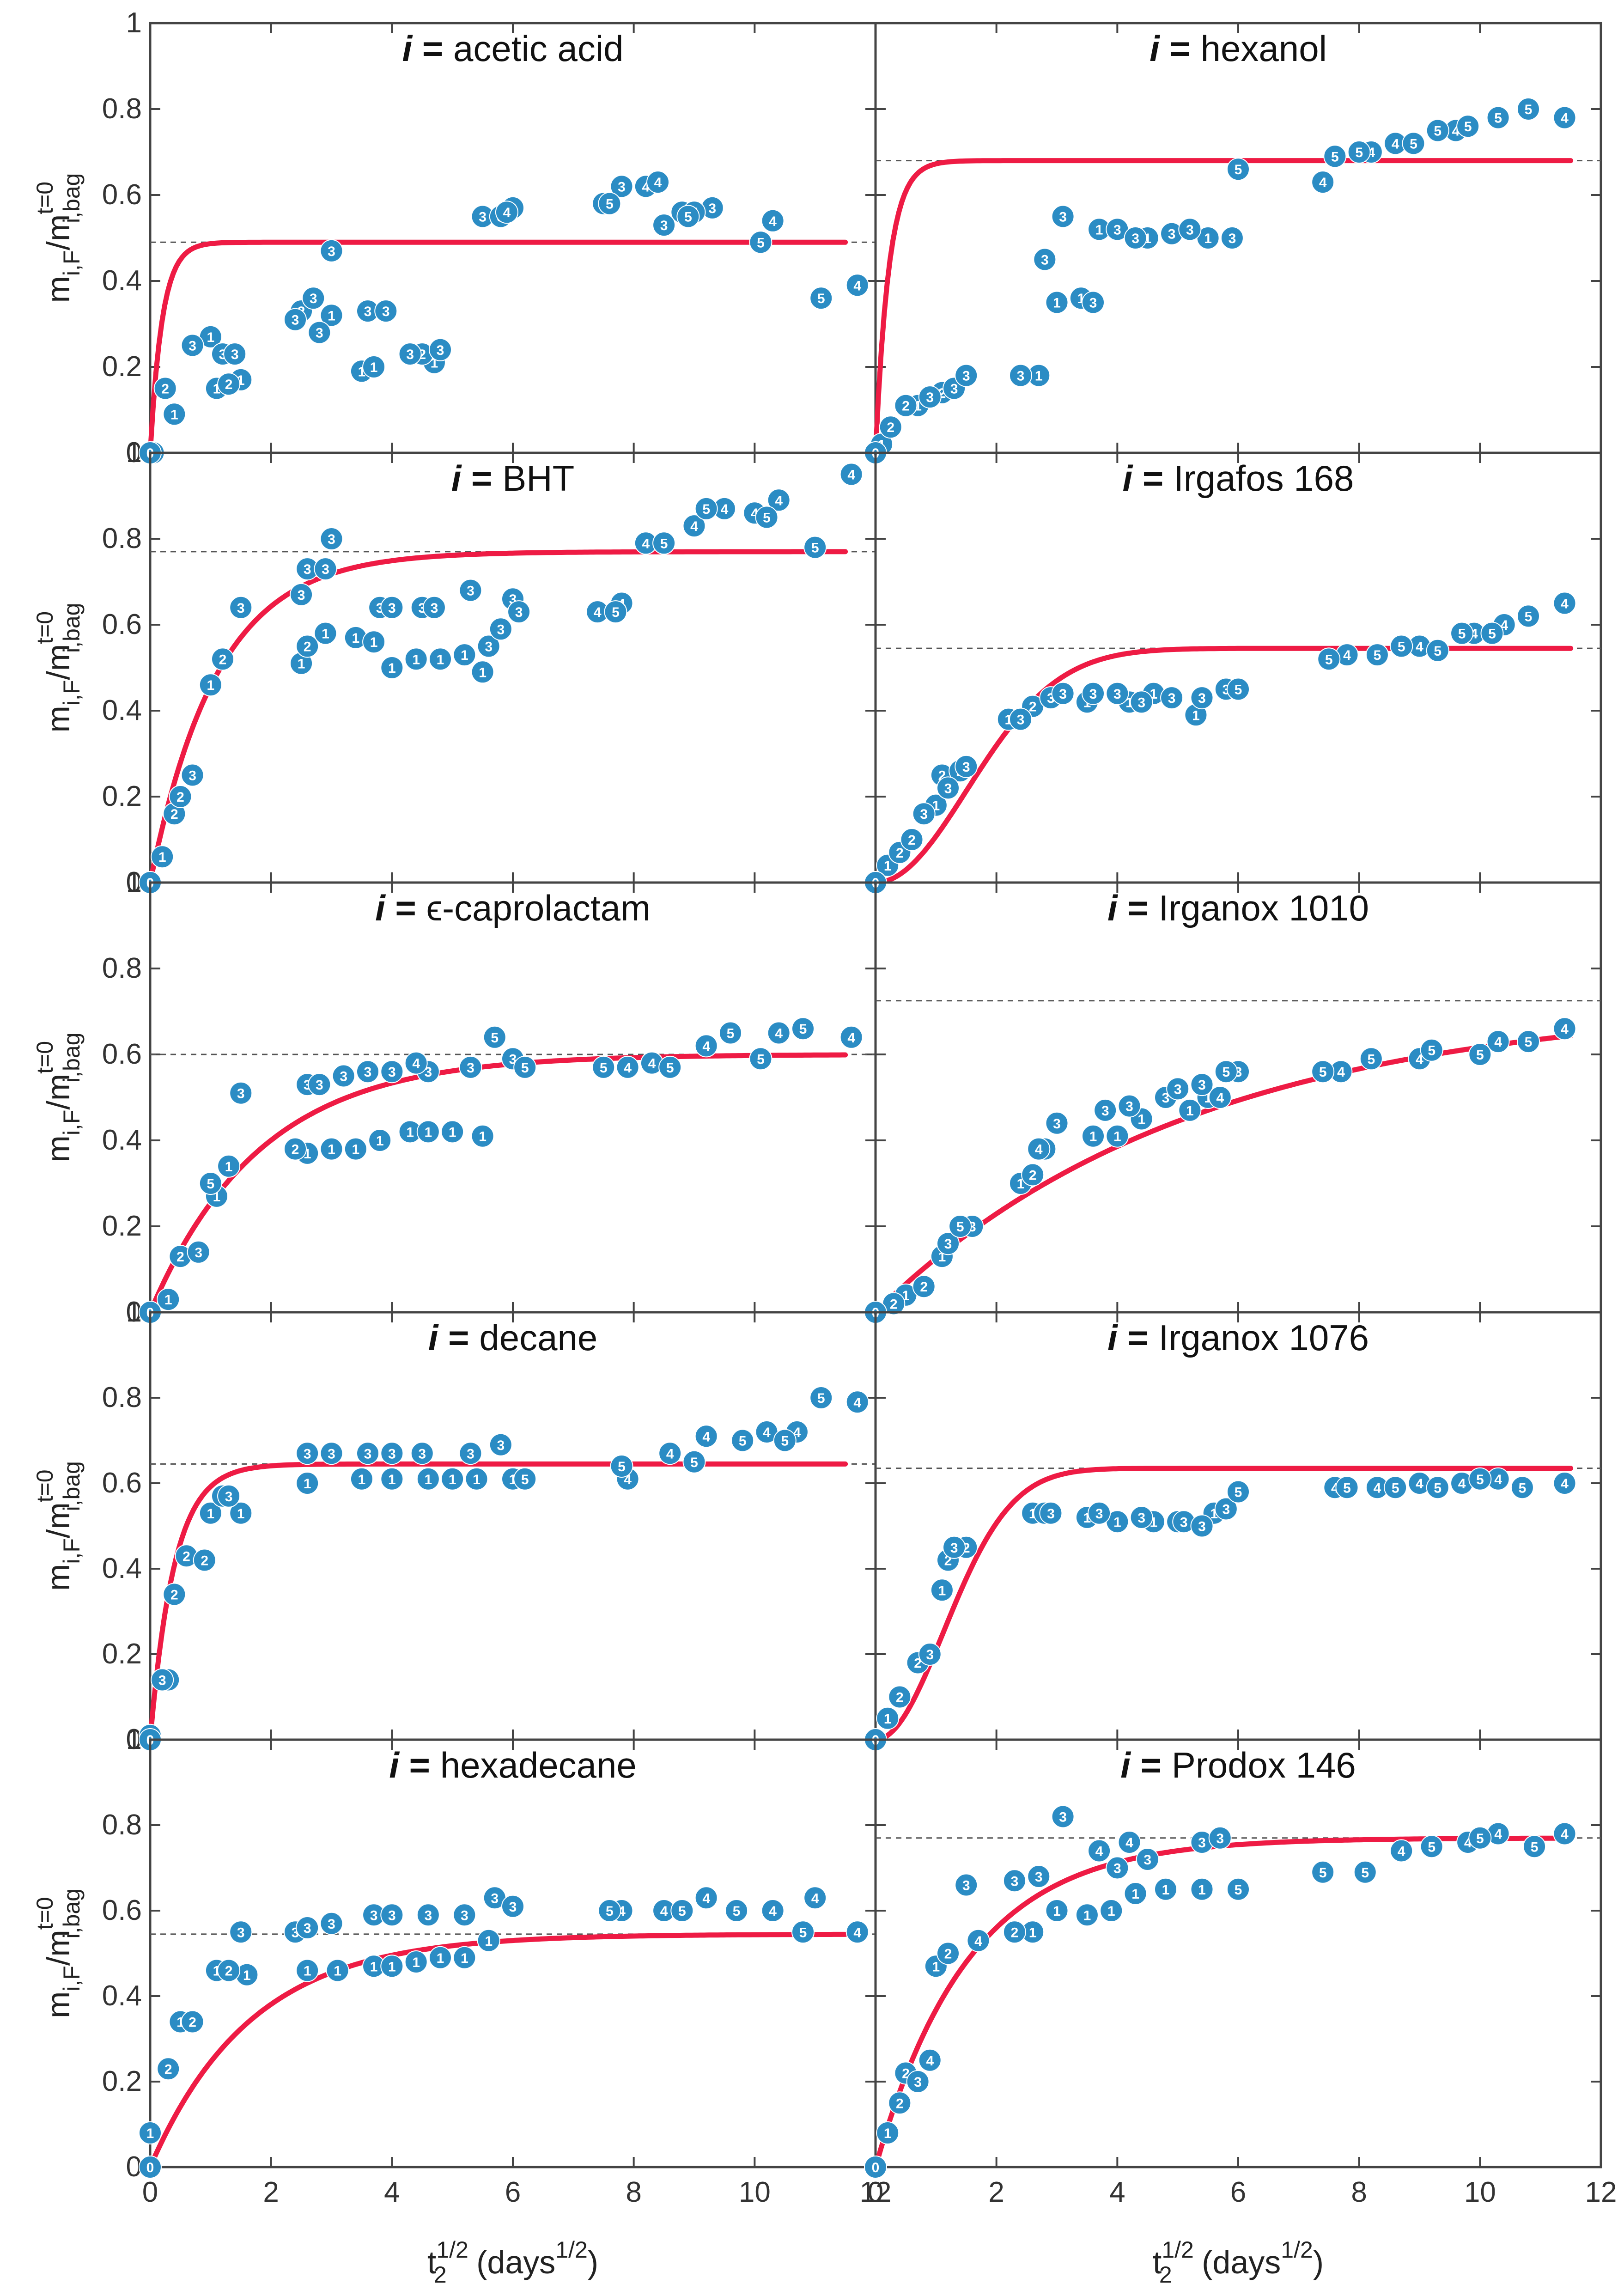 The width and height of the screenshot is (1624, 2296). I want to click on panel-frame, so click(513, 1098).